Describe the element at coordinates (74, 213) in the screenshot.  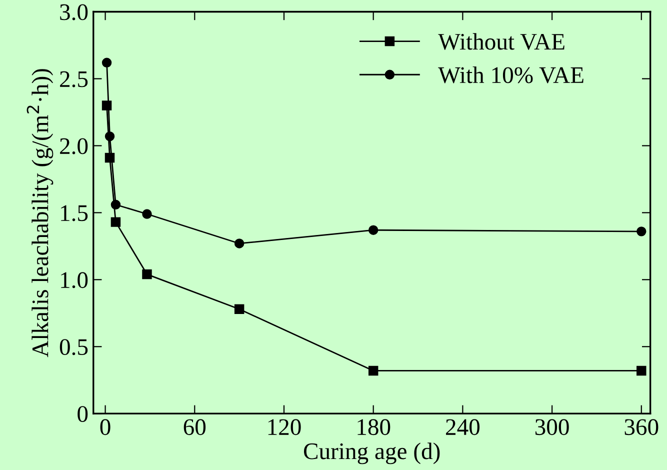
I see `y-tick-label: 1.5` at that location.